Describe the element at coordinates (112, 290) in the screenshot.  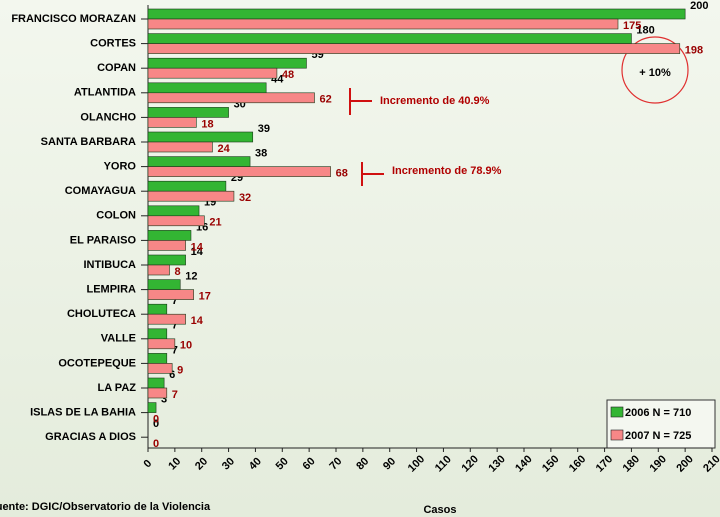
I see `y-tick-label: LEMPIRA` at that location.